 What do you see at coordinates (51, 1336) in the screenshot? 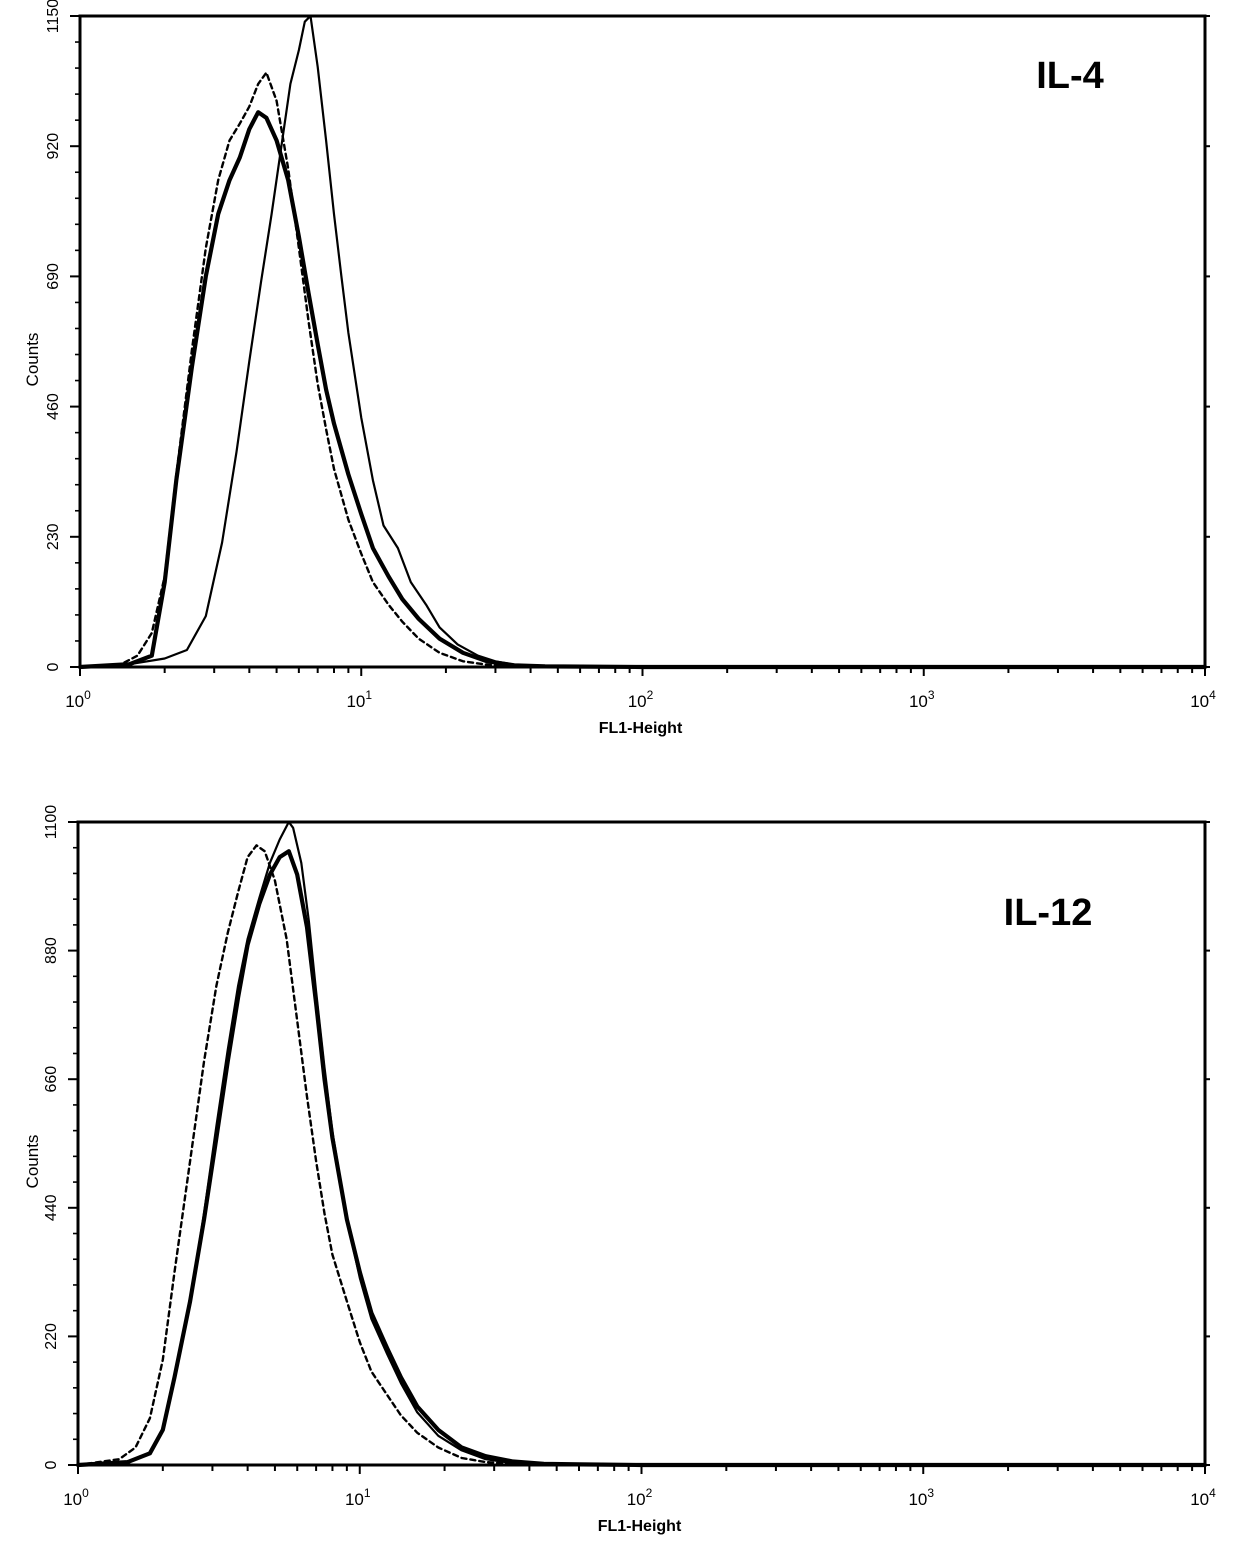
I see `y-tick-label: 220` at bounding box center [51, 1336].